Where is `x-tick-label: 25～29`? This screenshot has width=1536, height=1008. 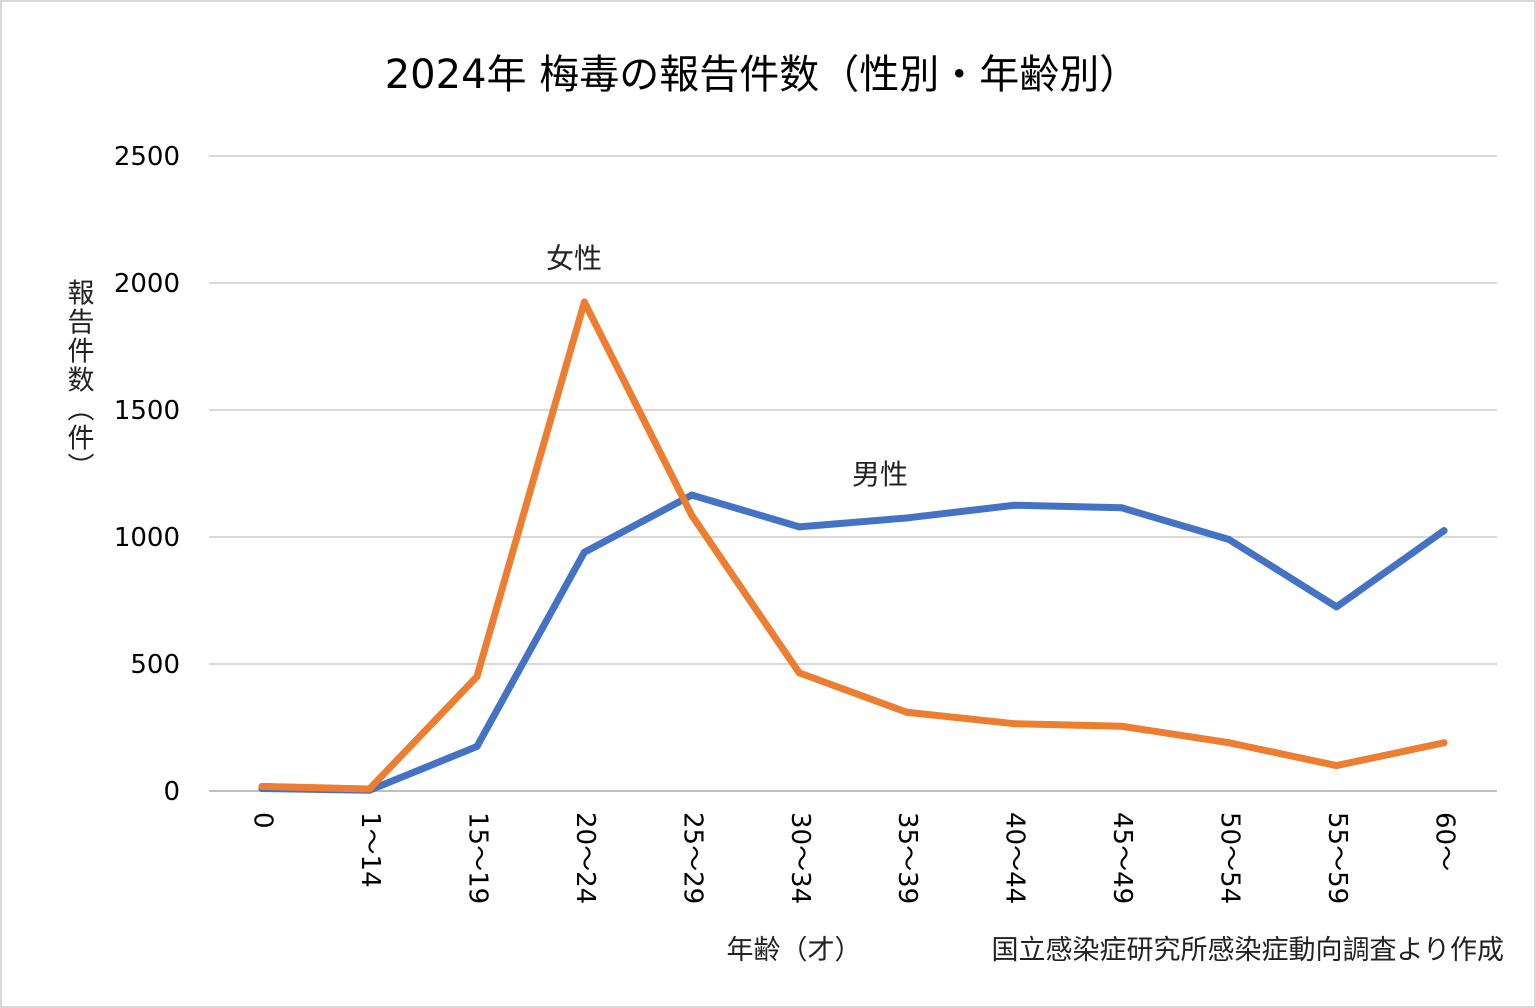 x-tick-label: 25～29 is located at coordinates (692, 858).